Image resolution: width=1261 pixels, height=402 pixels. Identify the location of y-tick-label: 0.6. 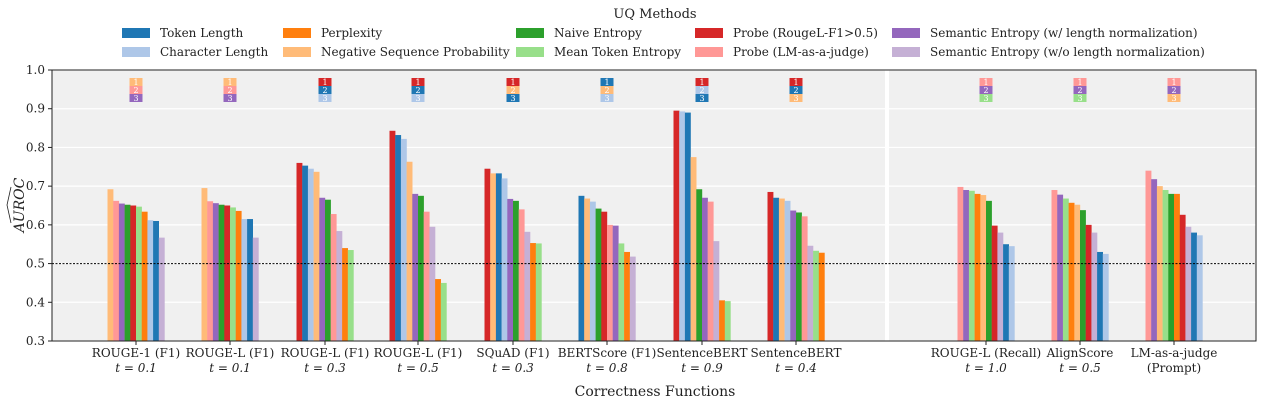
(35, 225).